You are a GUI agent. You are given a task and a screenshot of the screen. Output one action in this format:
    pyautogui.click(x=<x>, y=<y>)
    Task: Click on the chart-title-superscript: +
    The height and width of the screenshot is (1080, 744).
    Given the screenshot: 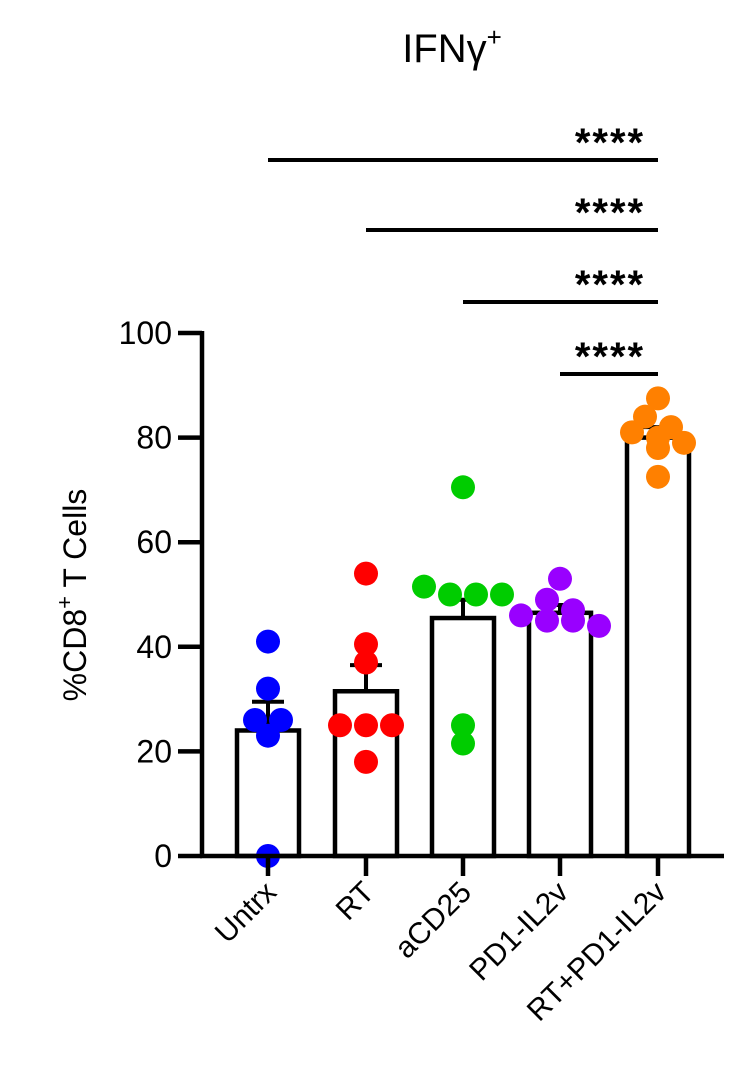 What is the action you would take?
    pyautogui.click(x=494, y=37)
    